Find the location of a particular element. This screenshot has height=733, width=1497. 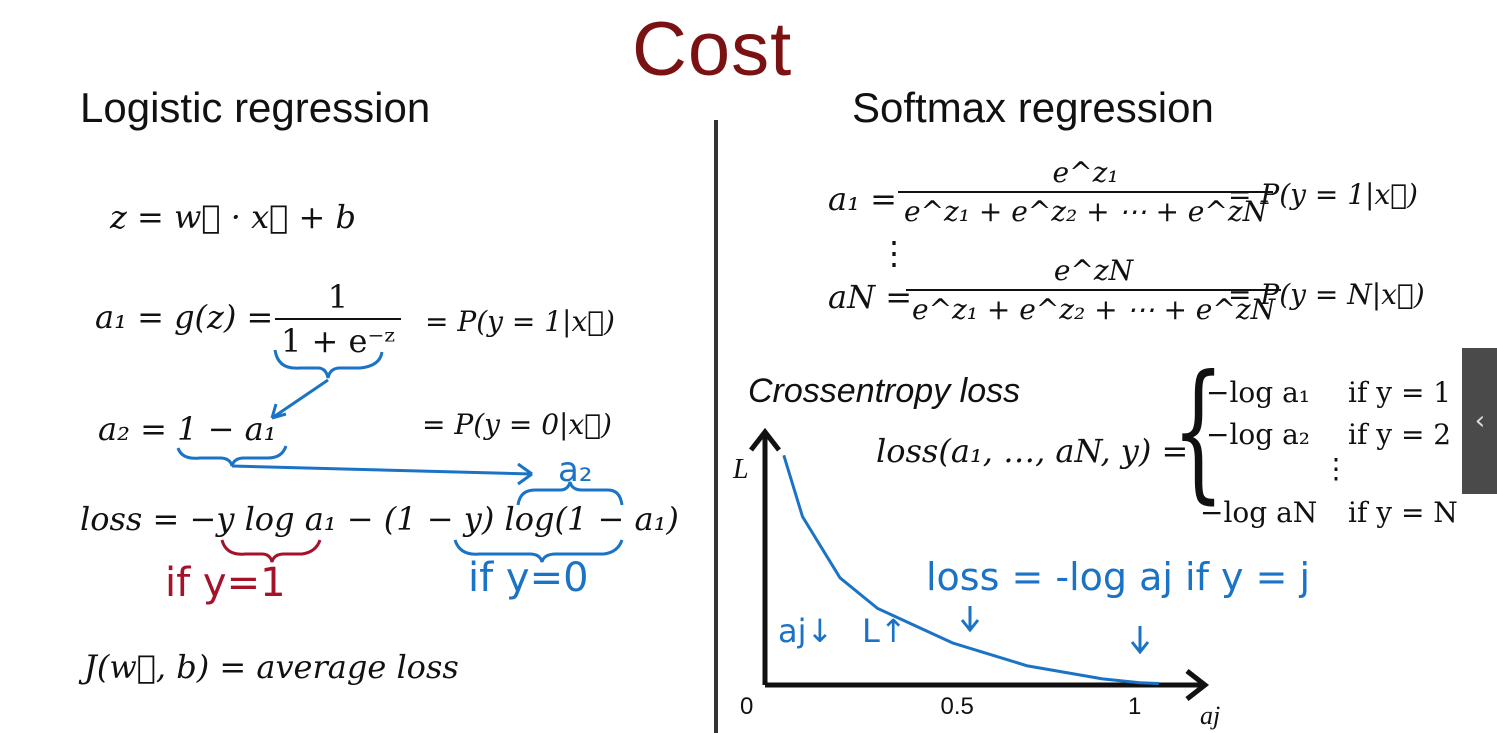

cases-brace: { is located at coordinates (1198, 431).